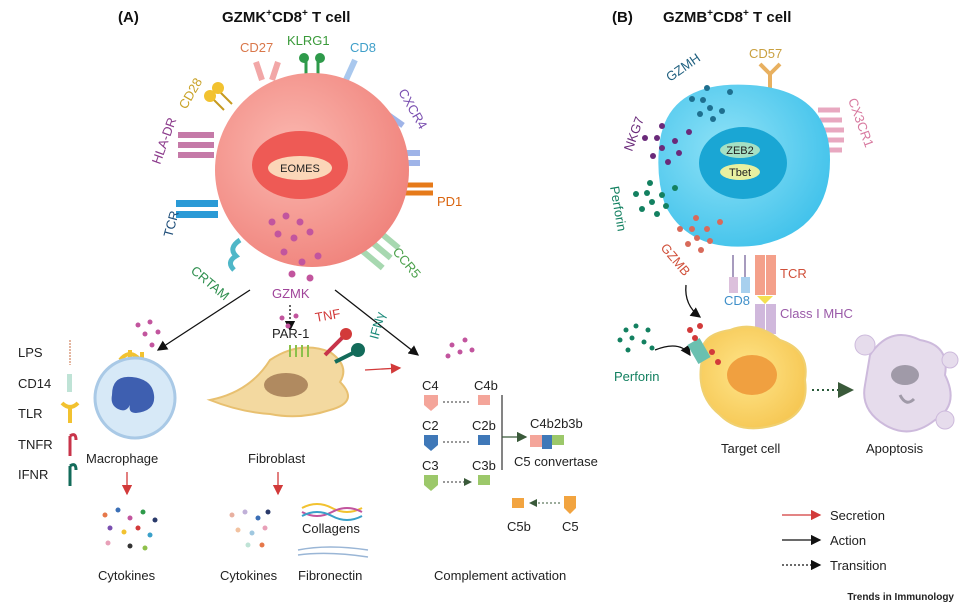  What do you see at coordinates (130, 529) in the screenshot?
I see `macrophage-cytokine-dots` at bounding box center [130, 529].